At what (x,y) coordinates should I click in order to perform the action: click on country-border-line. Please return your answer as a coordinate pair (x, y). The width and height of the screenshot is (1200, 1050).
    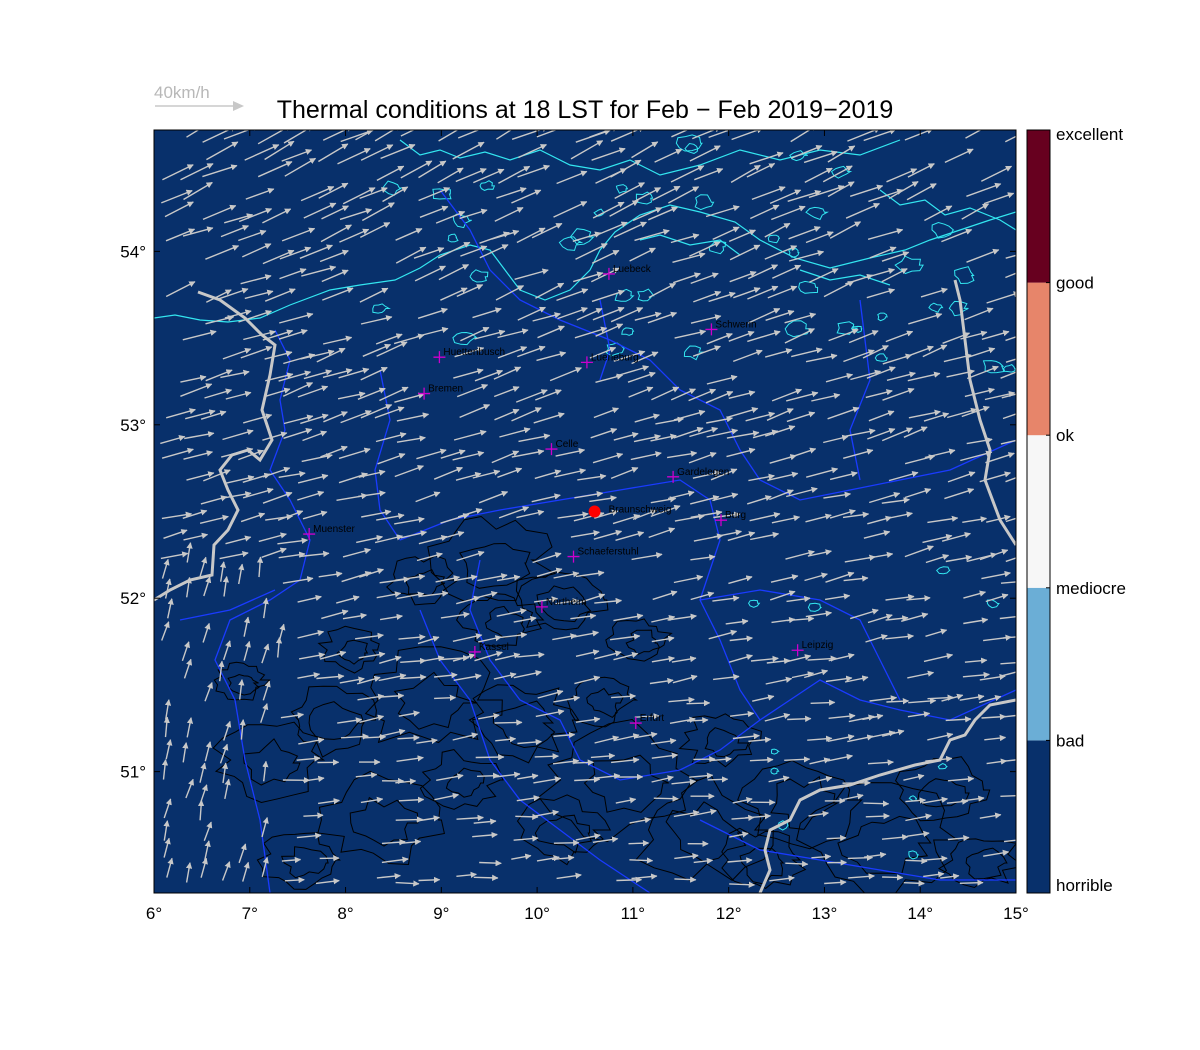
    Looking at the image, I should click on (984, 412).